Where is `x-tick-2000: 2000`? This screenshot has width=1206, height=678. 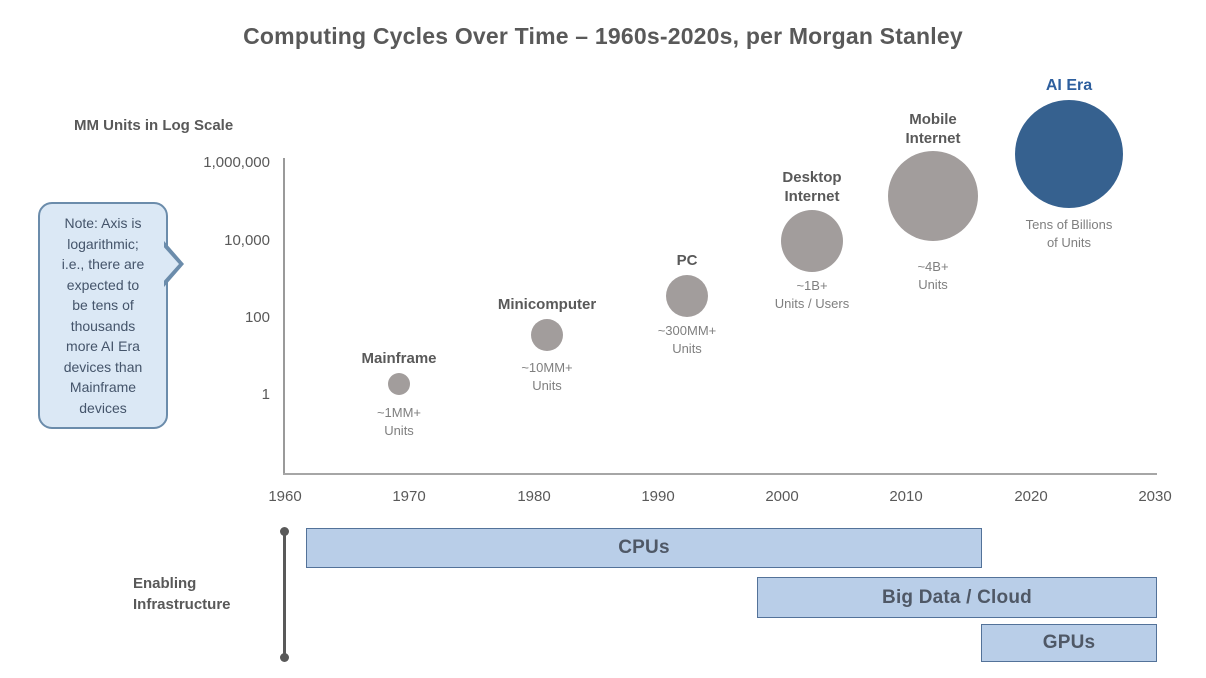 x-tick-2000: 2000 is located at coordinates (782, 496).